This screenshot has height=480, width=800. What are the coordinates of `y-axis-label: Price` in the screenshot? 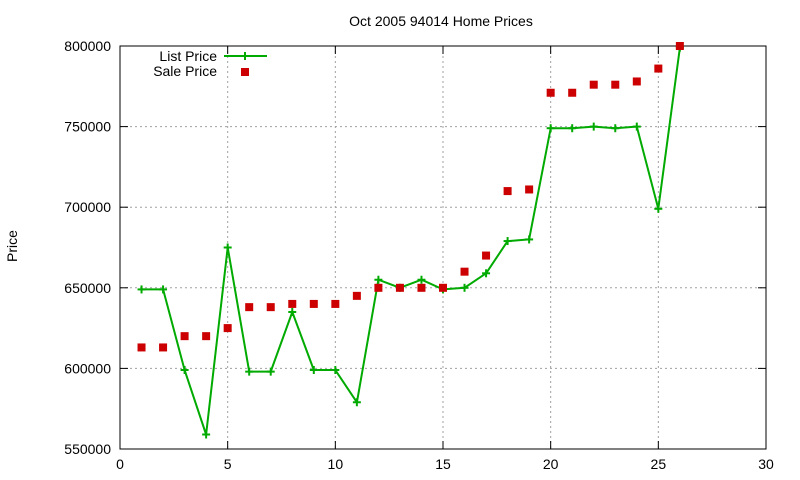 It's located at (12, 246).